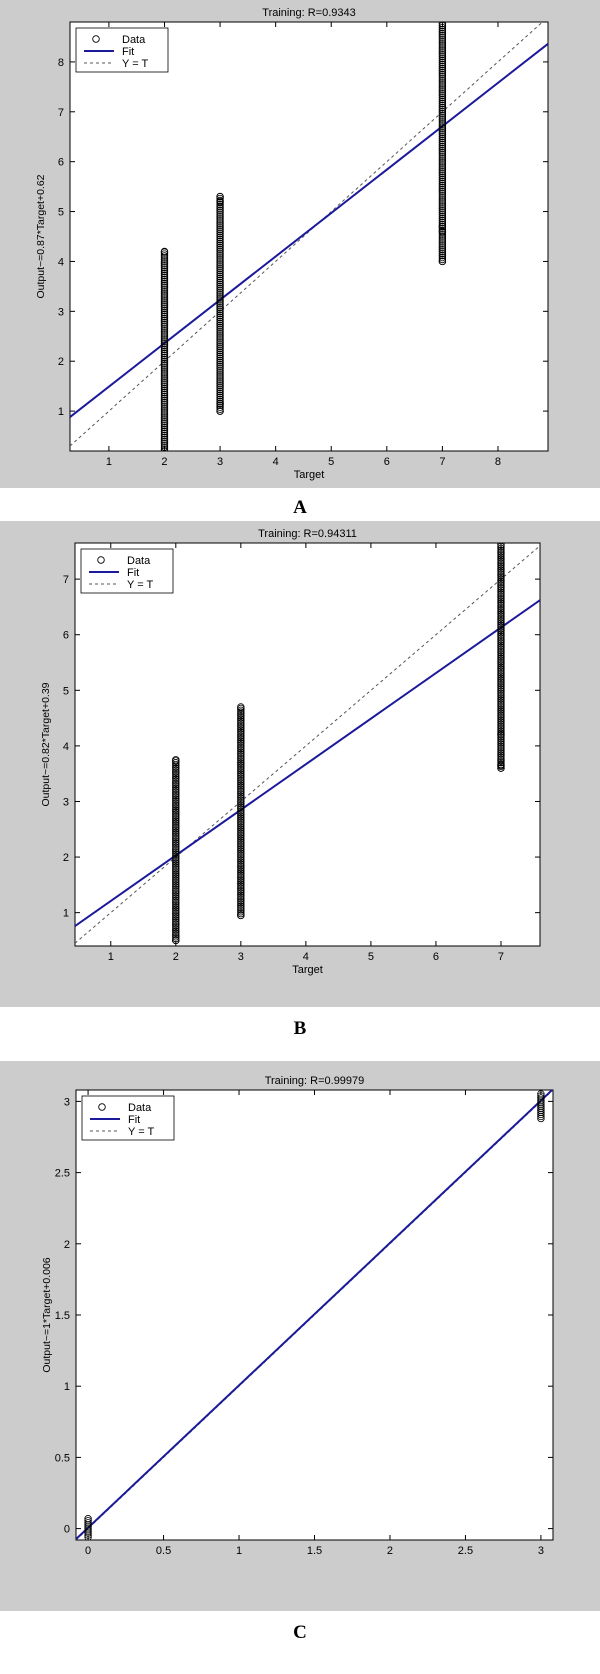 This screenshot has height=1674, width=600. Describe the element at coordinates (109, 462) in the screenshot. I see `chart-a-x-tick-label: 1` at that location.